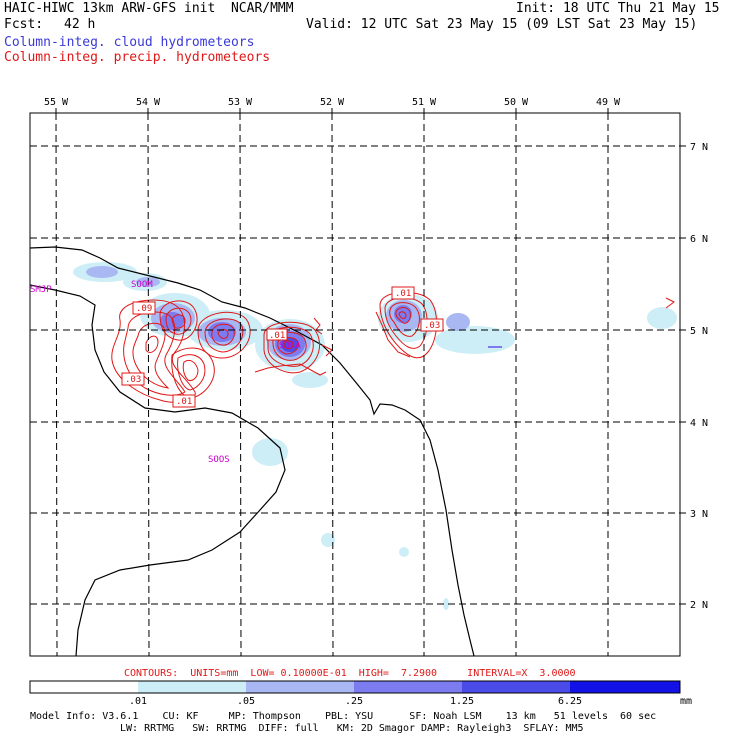 Image resolution: width=740 pixels, height=740 pixels. What do you see at coordinates (149, 8) in the screenshot?
I see `plot-title: HAIC-HIWC 13km ARW-GFS init NCAR/MMM` at bounding box center [149, 8].